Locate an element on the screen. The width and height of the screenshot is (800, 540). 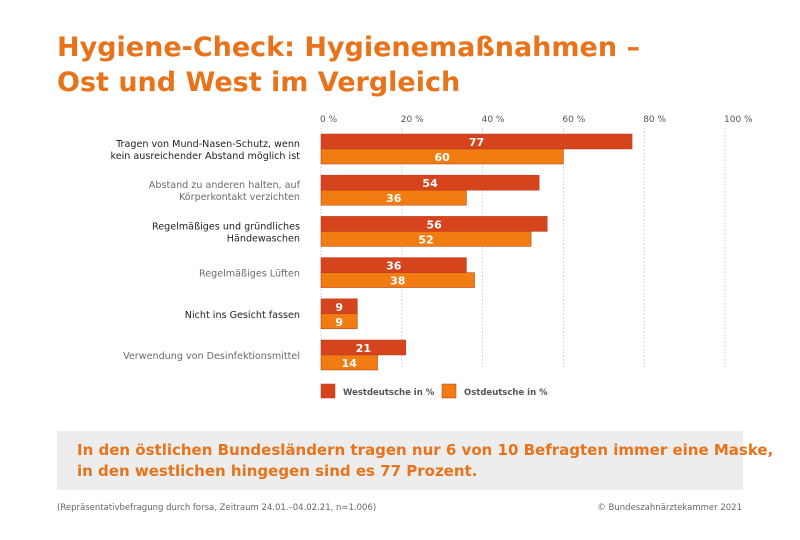
category-label: Tragen von Mund-Nasen-Schutz, wenn is located at coordinates (207, 144).